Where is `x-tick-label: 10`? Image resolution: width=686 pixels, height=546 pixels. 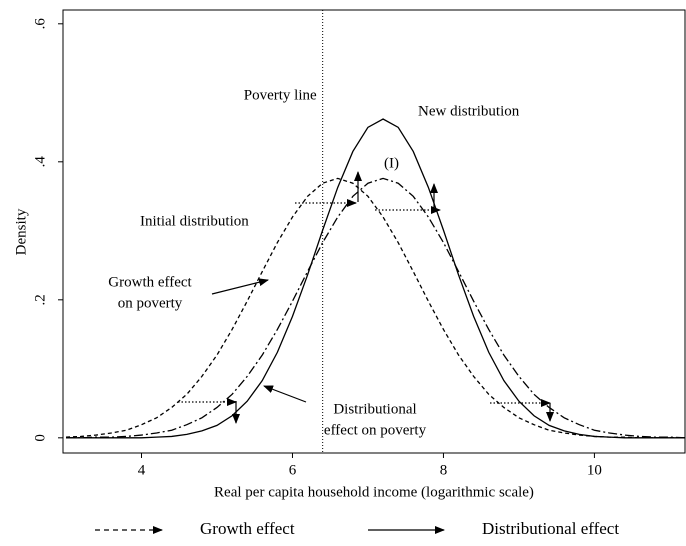
x-tick-label: 10 is located at coordinates (594, 470).